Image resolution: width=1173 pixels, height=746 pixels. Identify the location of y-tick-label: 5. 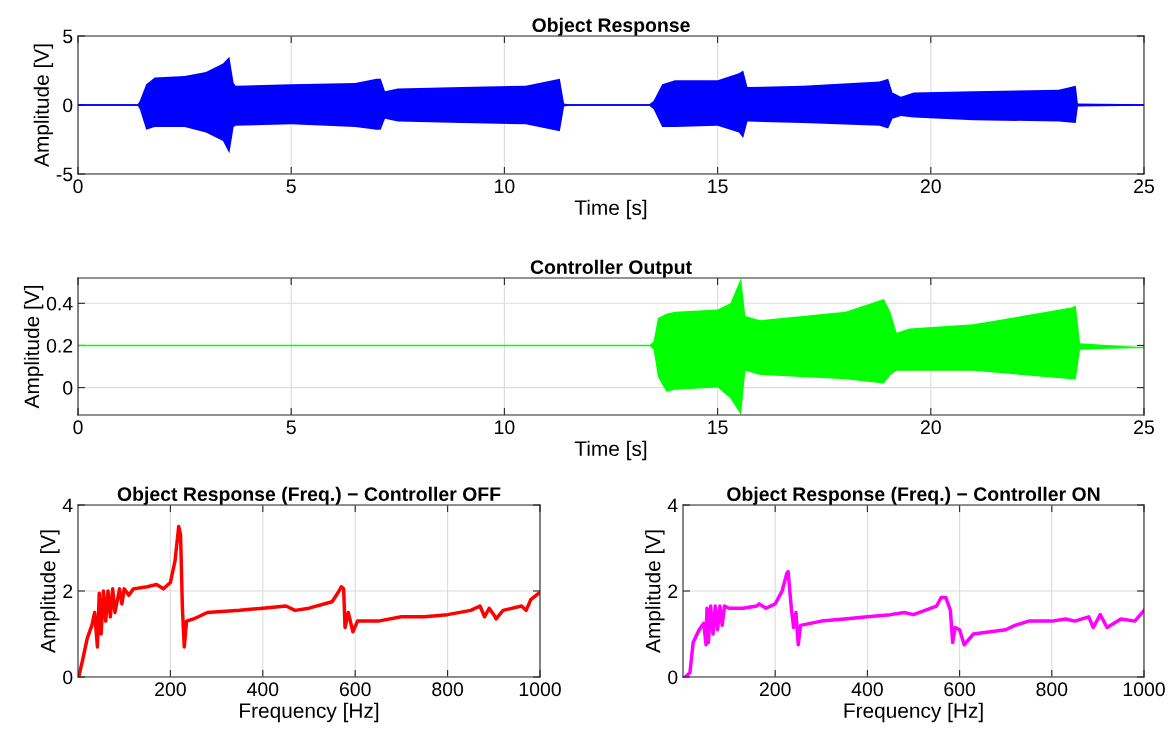
(68, 36).